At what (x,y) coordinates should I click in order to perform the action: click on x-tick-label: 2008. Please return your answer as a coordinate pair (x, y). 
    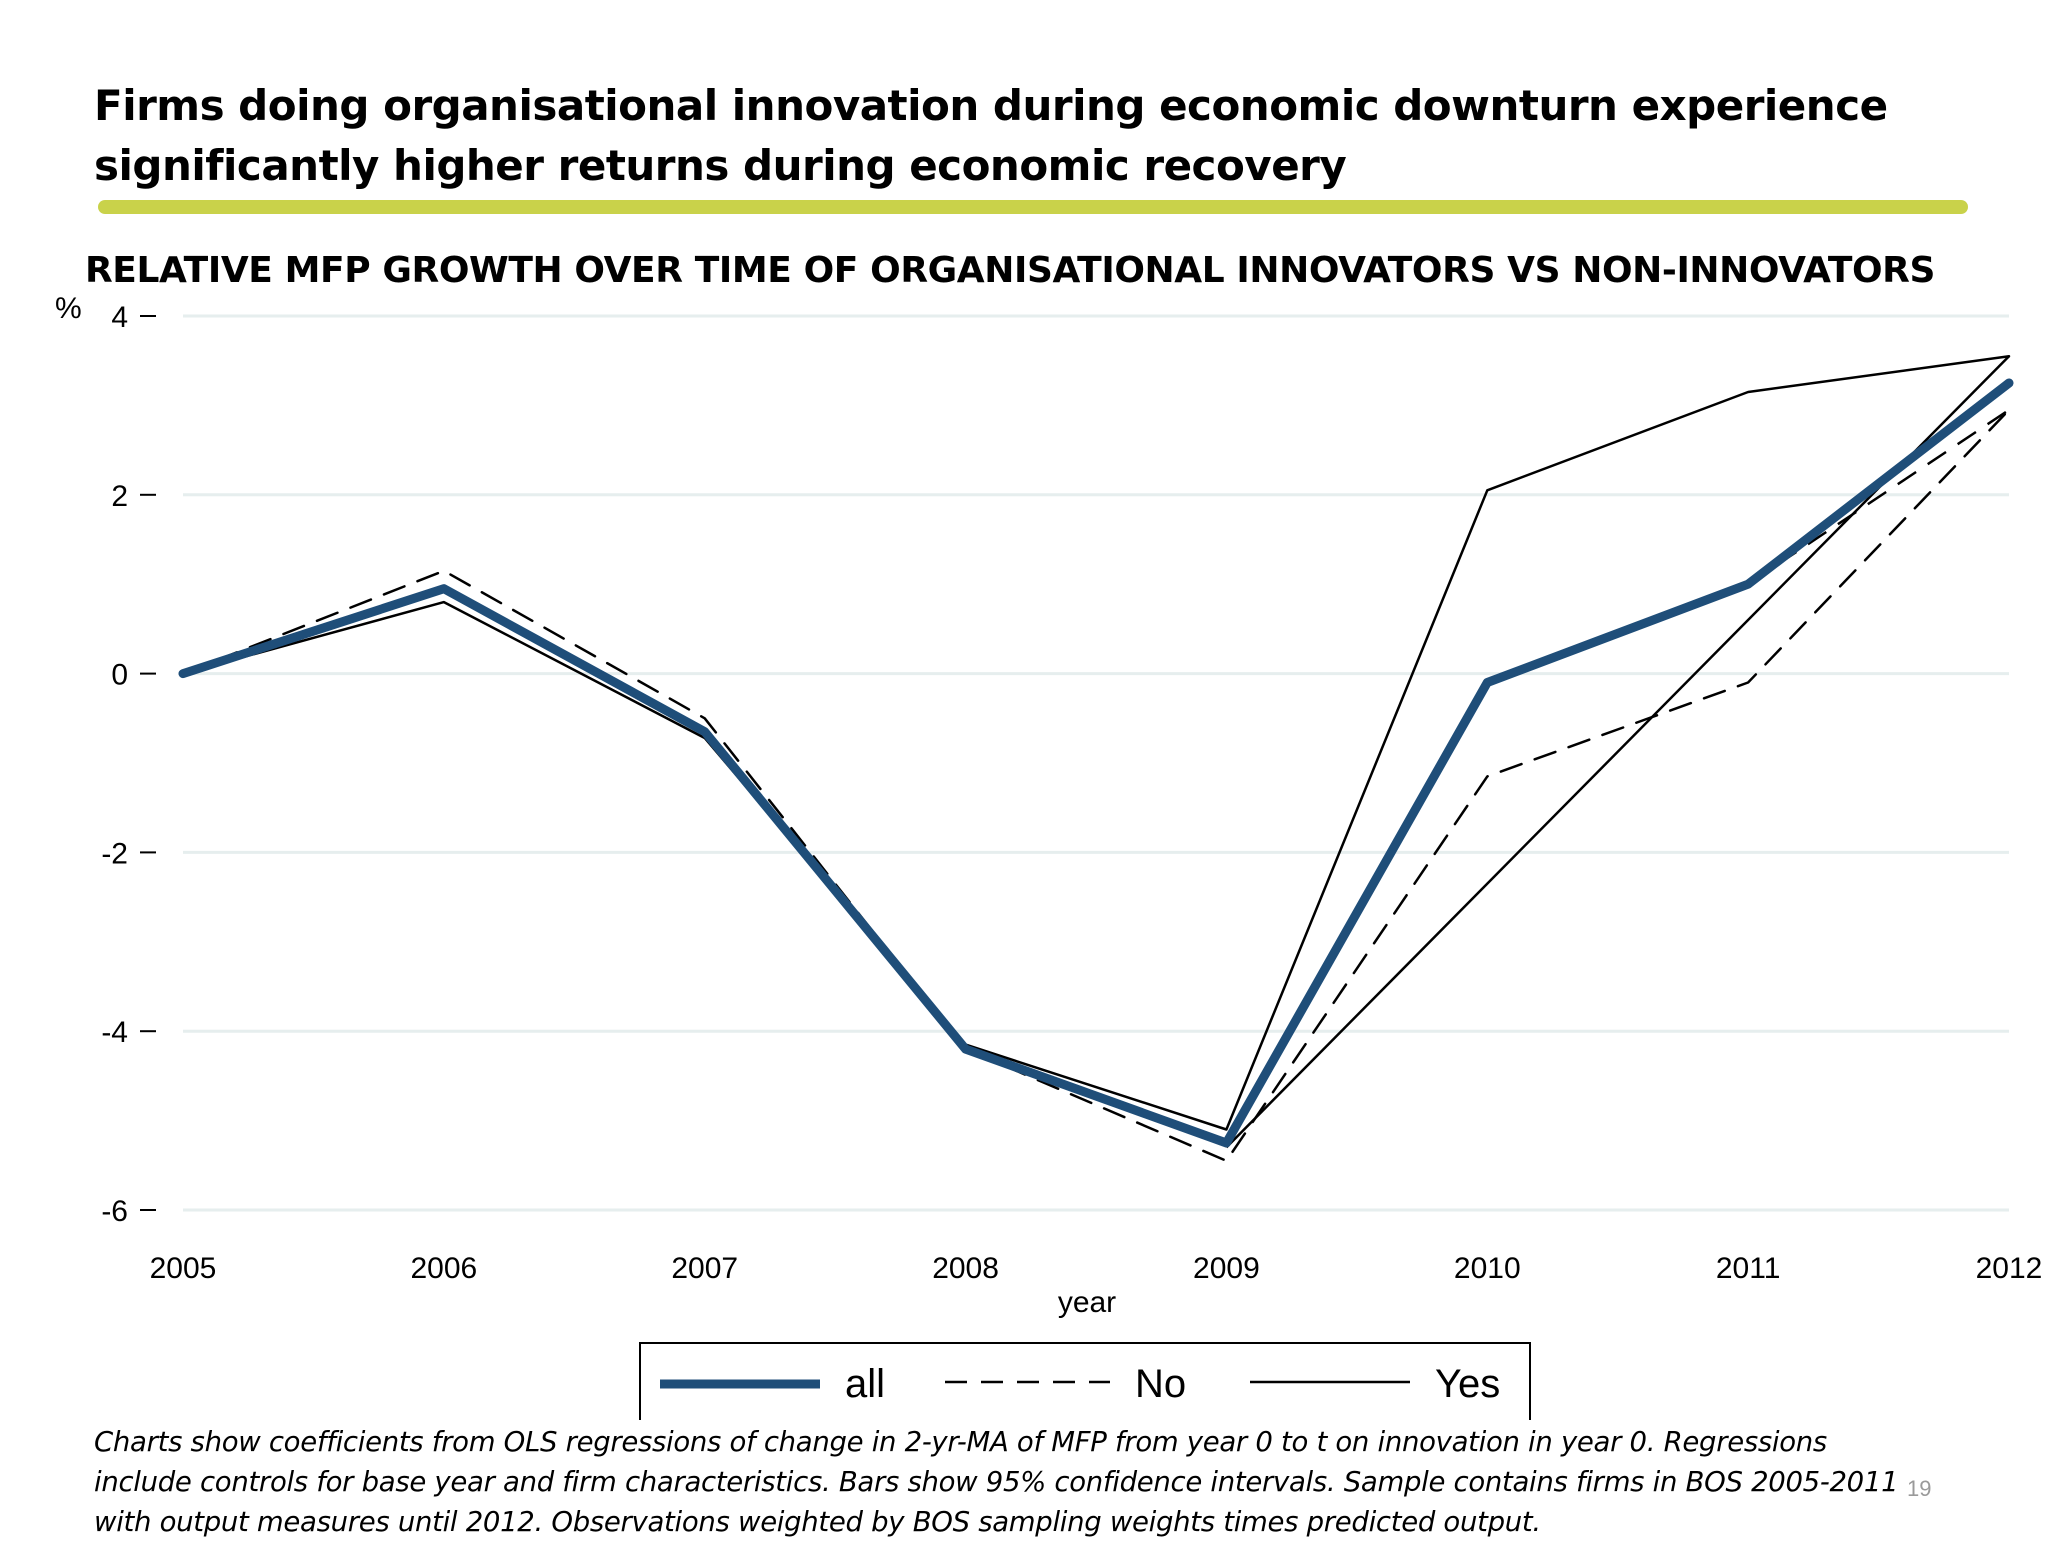
    Looking at the image, I should click on (965, 1268).